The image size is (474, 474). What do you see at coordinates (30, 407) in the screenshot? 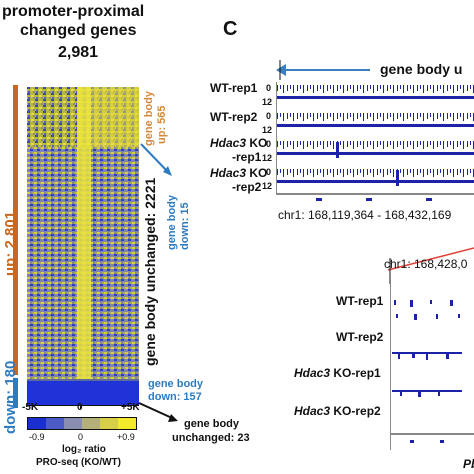
I see `x-axis-left: -5K` at bounding box center [30, 407].